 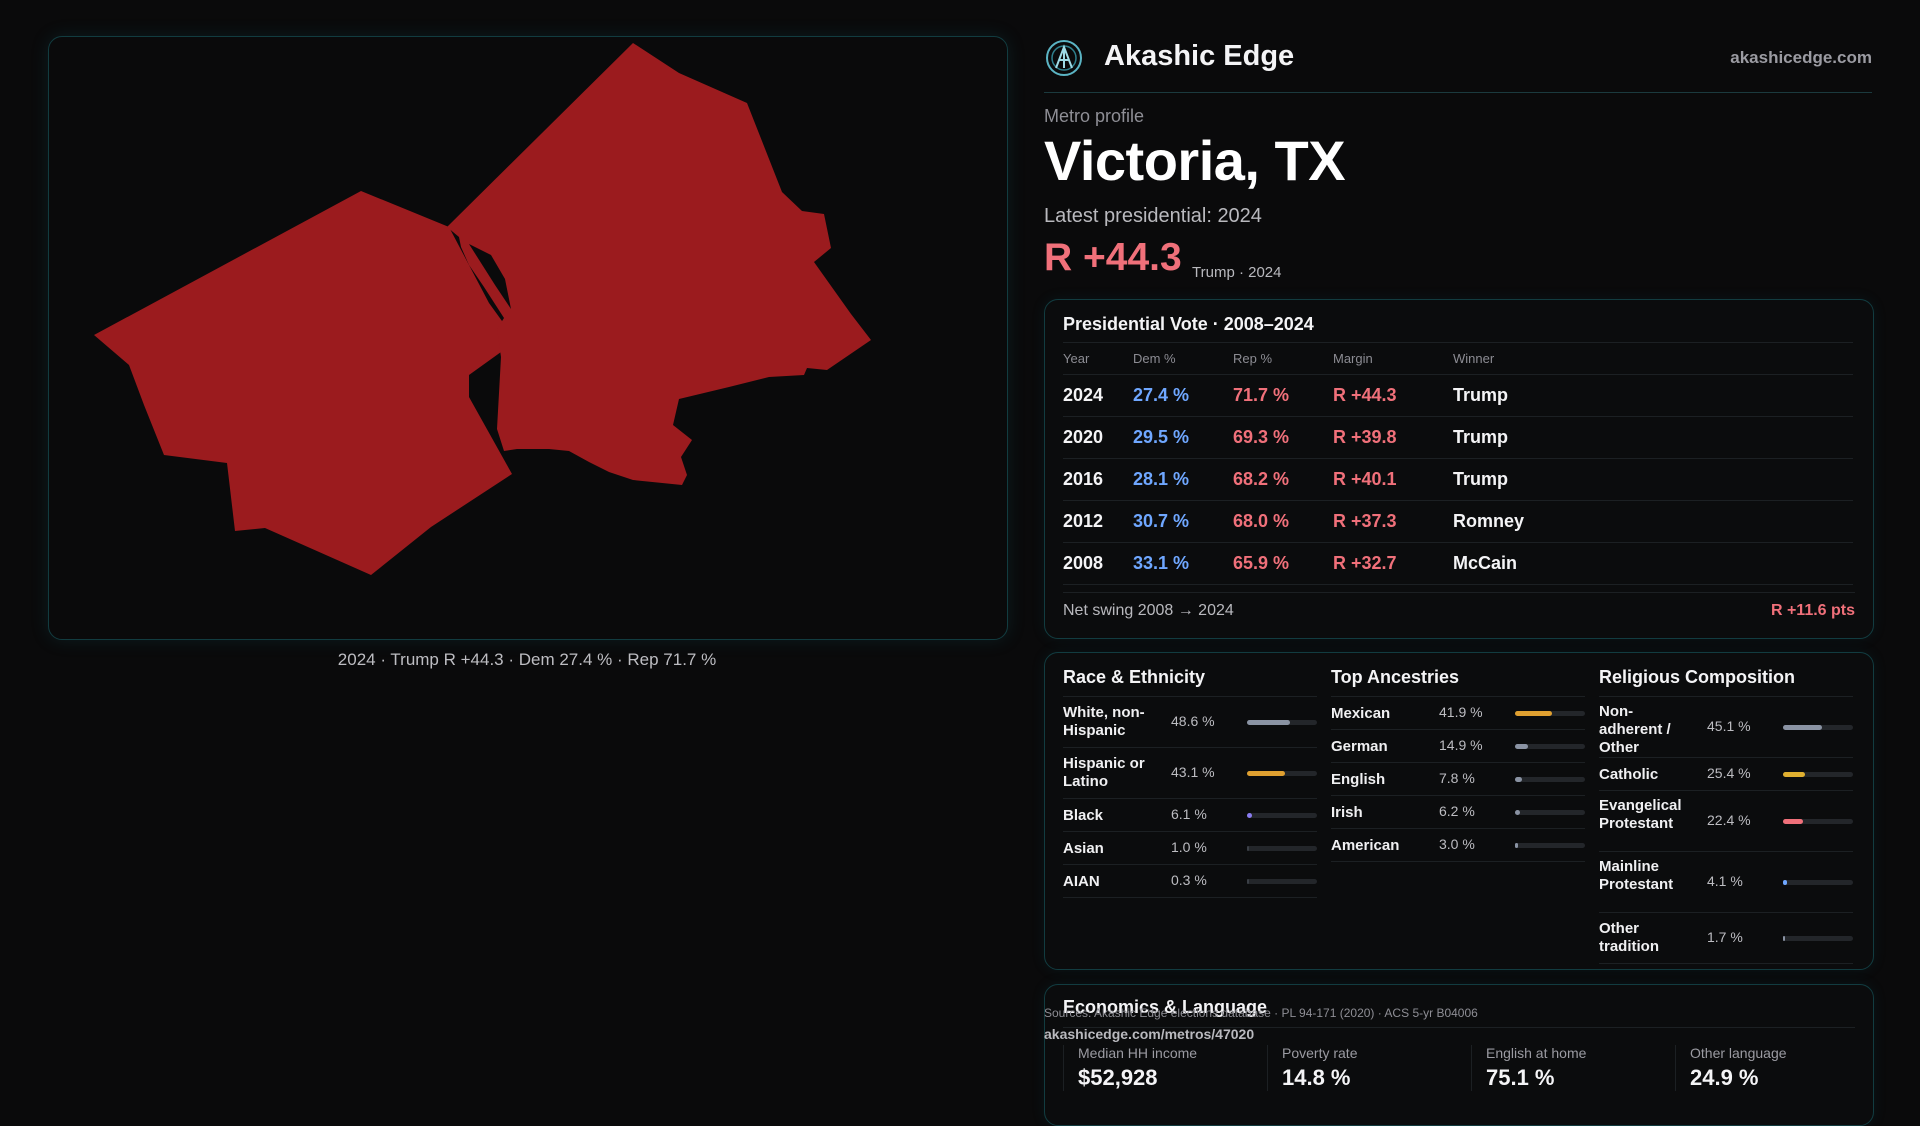 I want to click on item-label: Hispanic or Latino, so click(x=1104, y=772).